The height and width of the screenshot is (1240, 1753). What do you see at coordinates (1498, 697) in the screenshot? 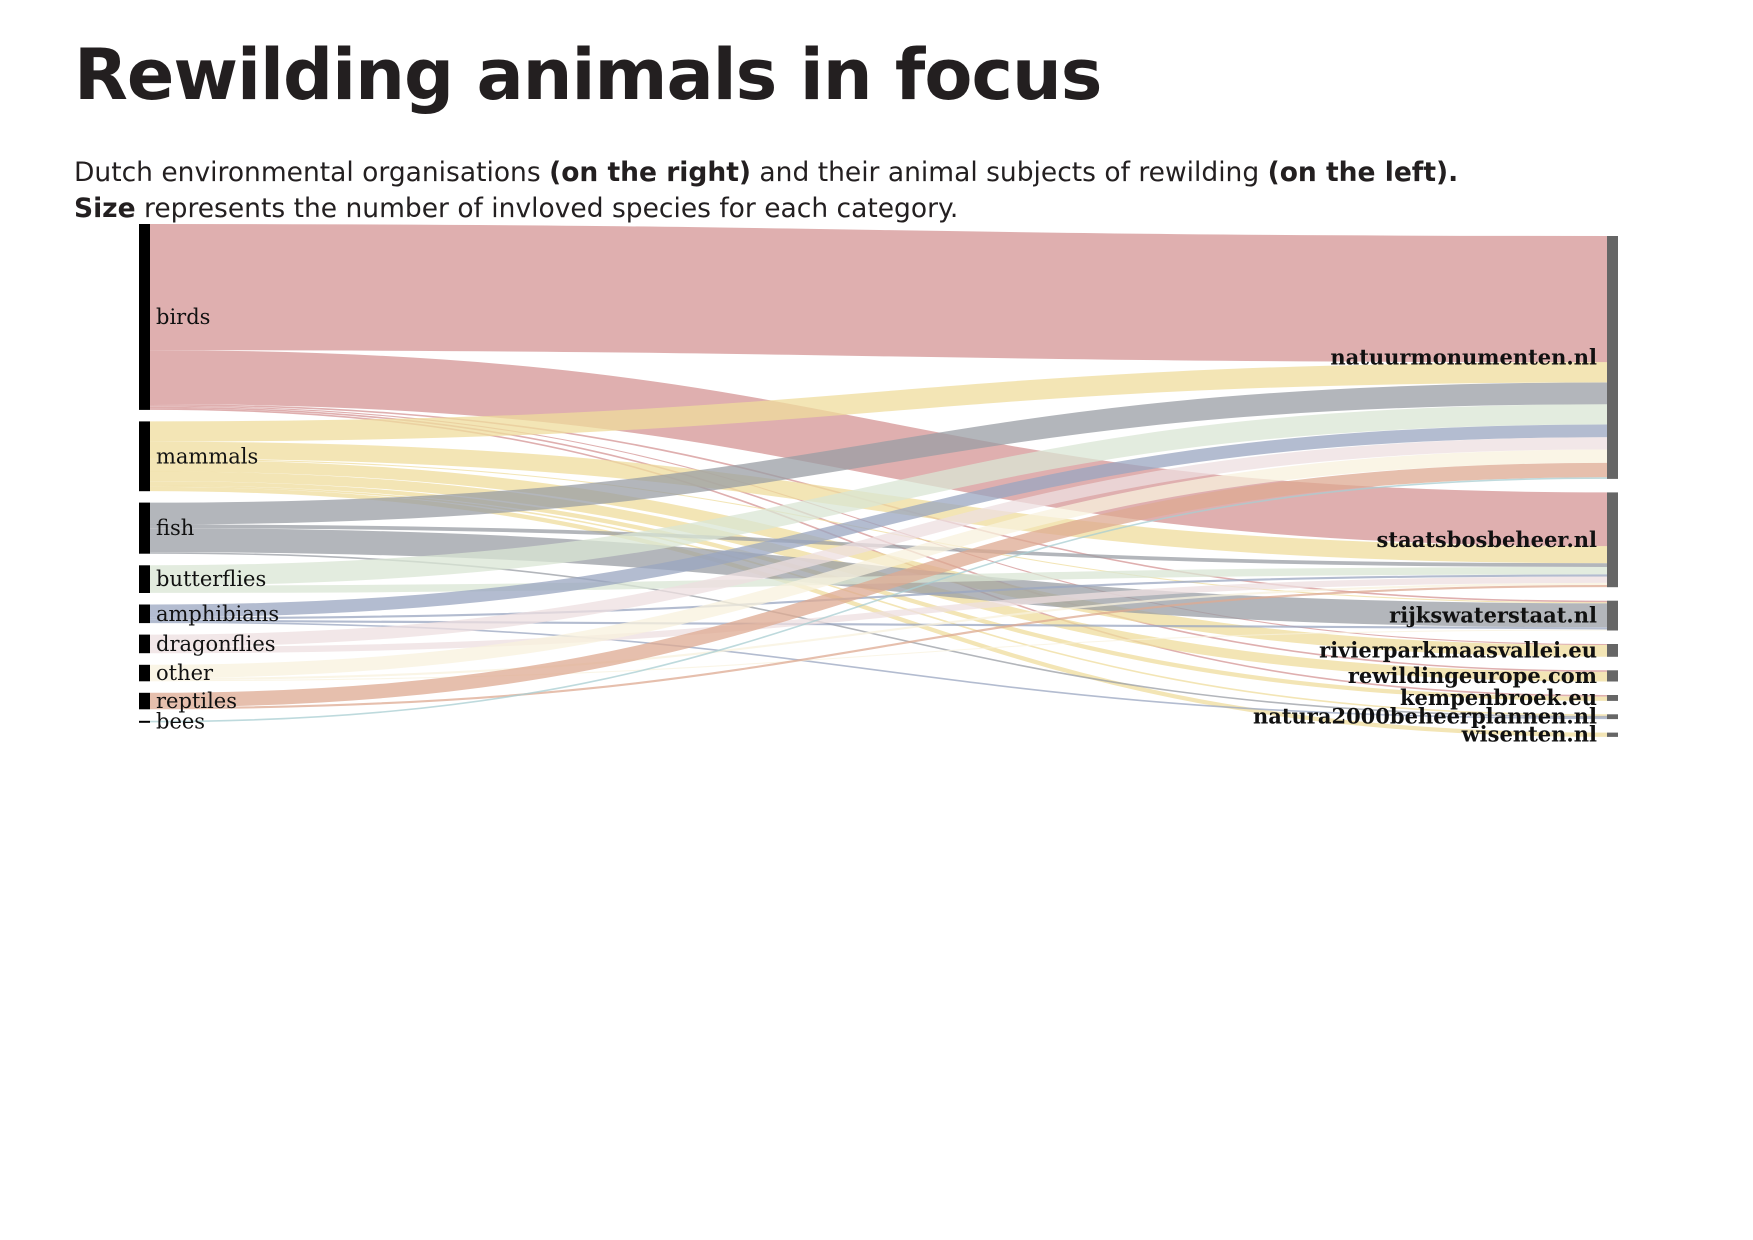
I see `target-label-kempenbroek-eu: kempenbroek.eu` at bounding box center [1498, 697].